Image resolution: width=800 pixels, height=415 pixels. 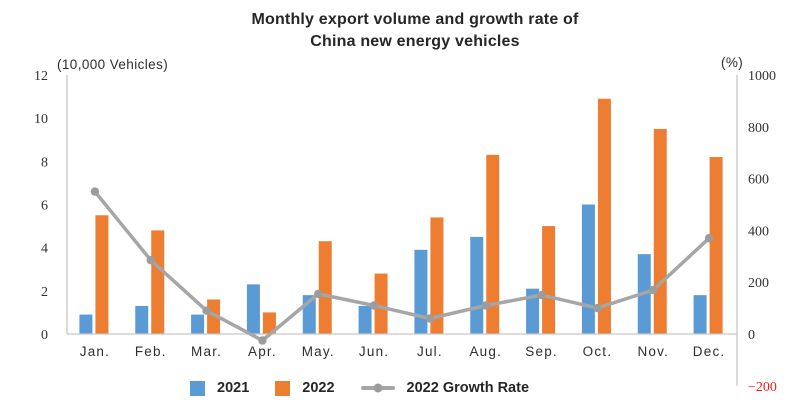 I want to click on chart-title-line1: Monthly export volume and growth rate of, so click(x=415, y=19).